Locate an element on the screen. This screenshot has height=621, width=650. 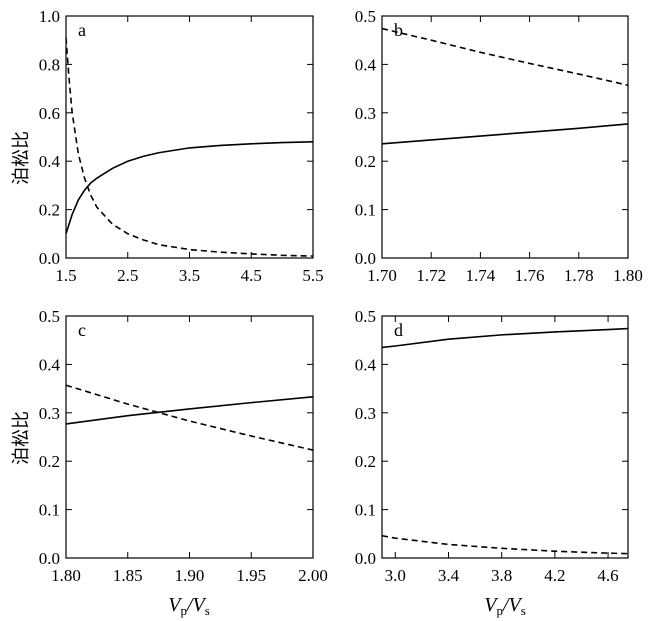
x-tick-label: 4.6 is located at coordinates (607, 575).